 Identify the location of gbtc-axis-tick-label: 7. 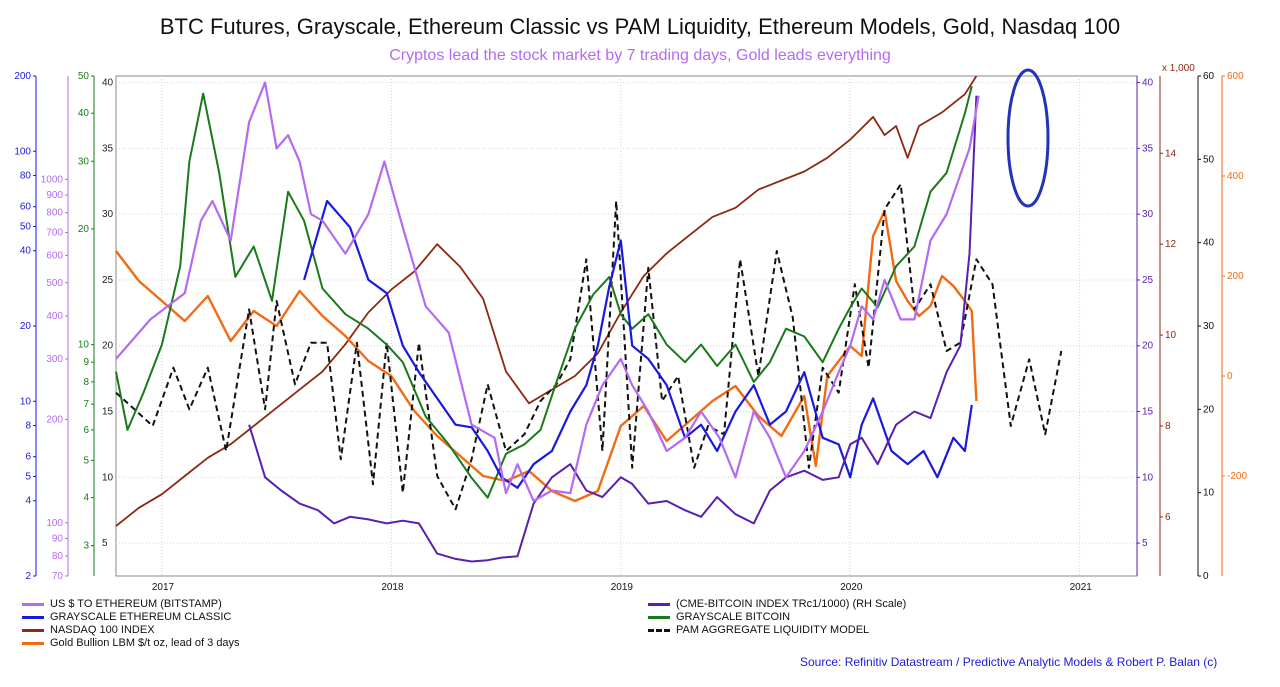
(86, 404).